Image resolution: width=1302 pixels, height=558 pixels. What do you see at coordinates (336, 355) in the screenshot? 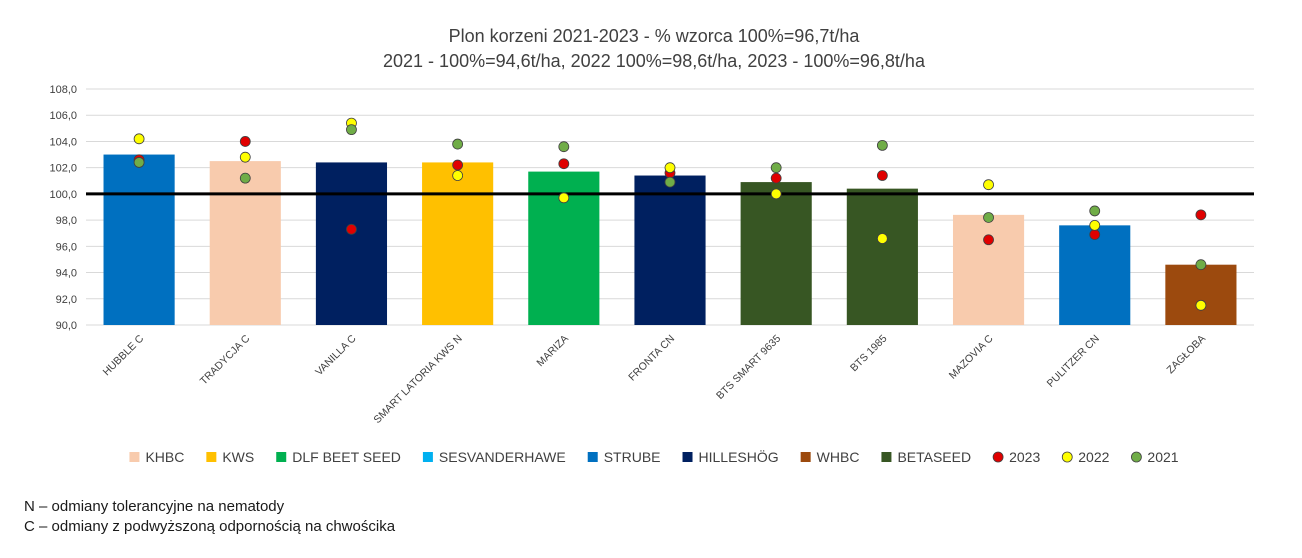
I see `category-label: VANILLA C` at bounding box center [336, 355].